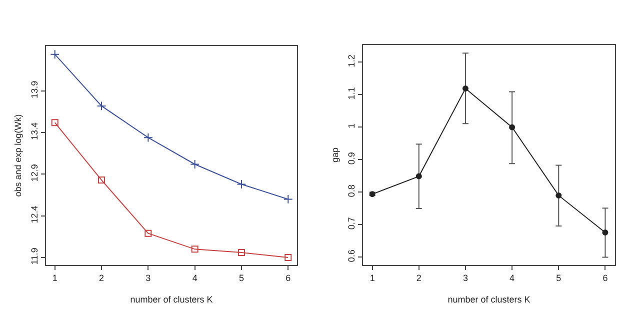 Image resolution: width=640 pixels, height=322 pixels. Describe the element at coordinates (351, 61) in the screenshot. I see `y-tick-label: 1.2` at that location.